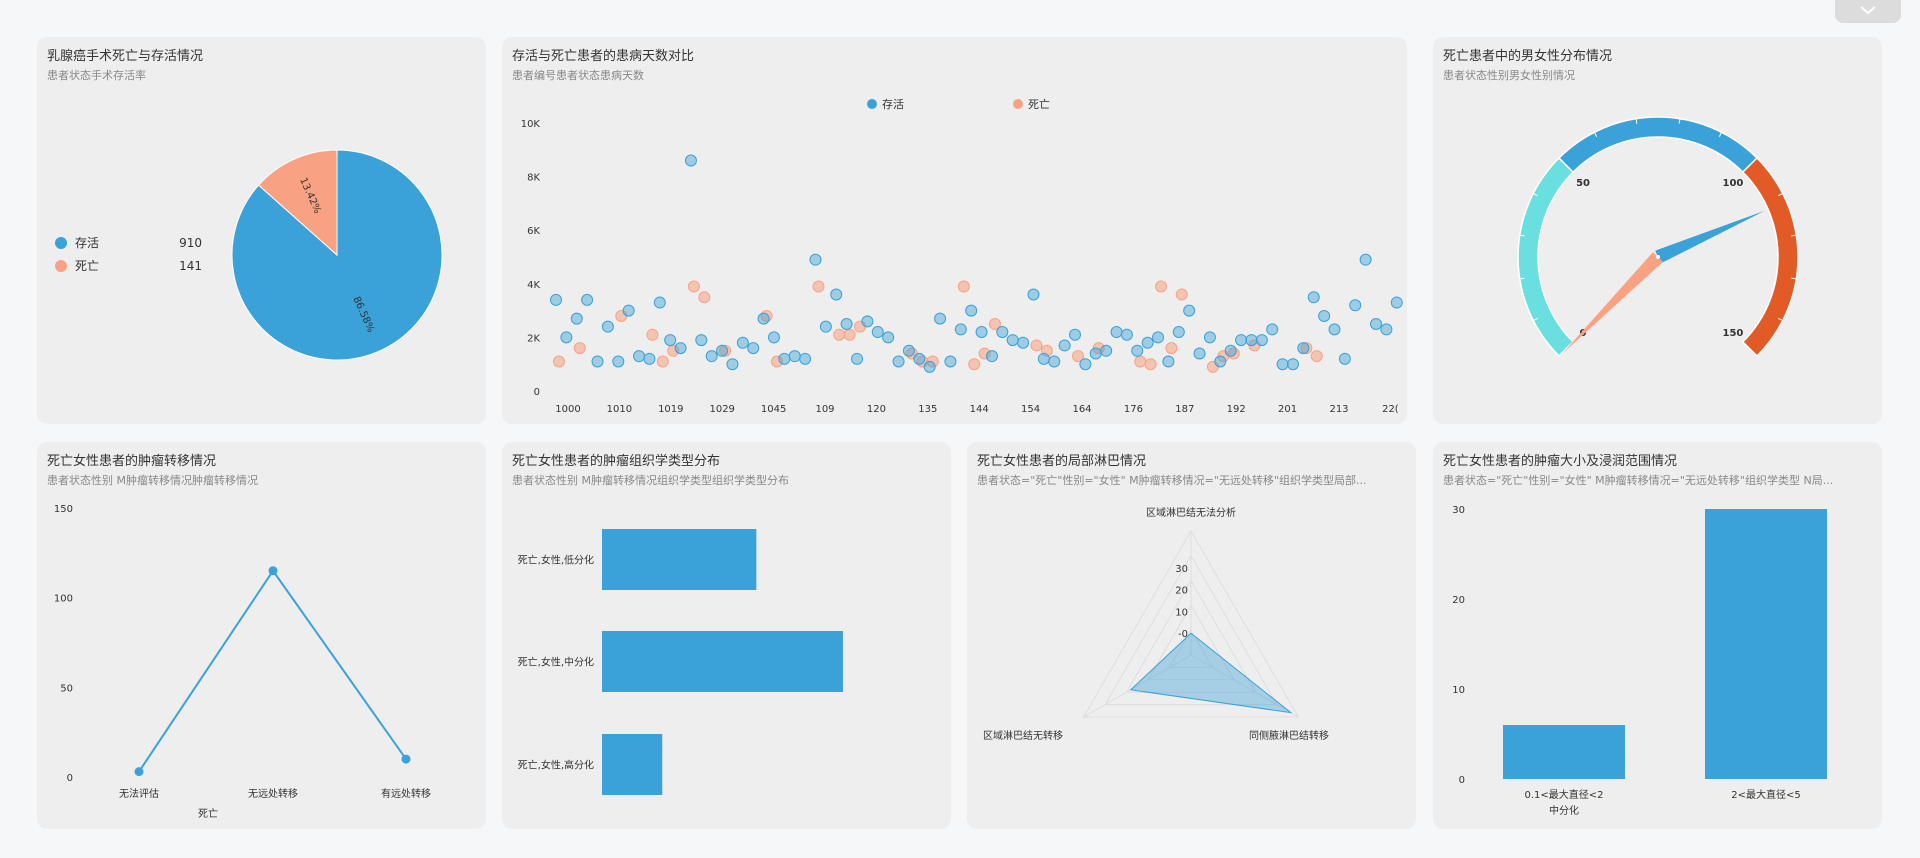 The width and height of the screenshot is (1920, 858). What do you see at coordinates (1564, 752) in the screenshot?
I see `bar` at bounding box center [1564, 752].